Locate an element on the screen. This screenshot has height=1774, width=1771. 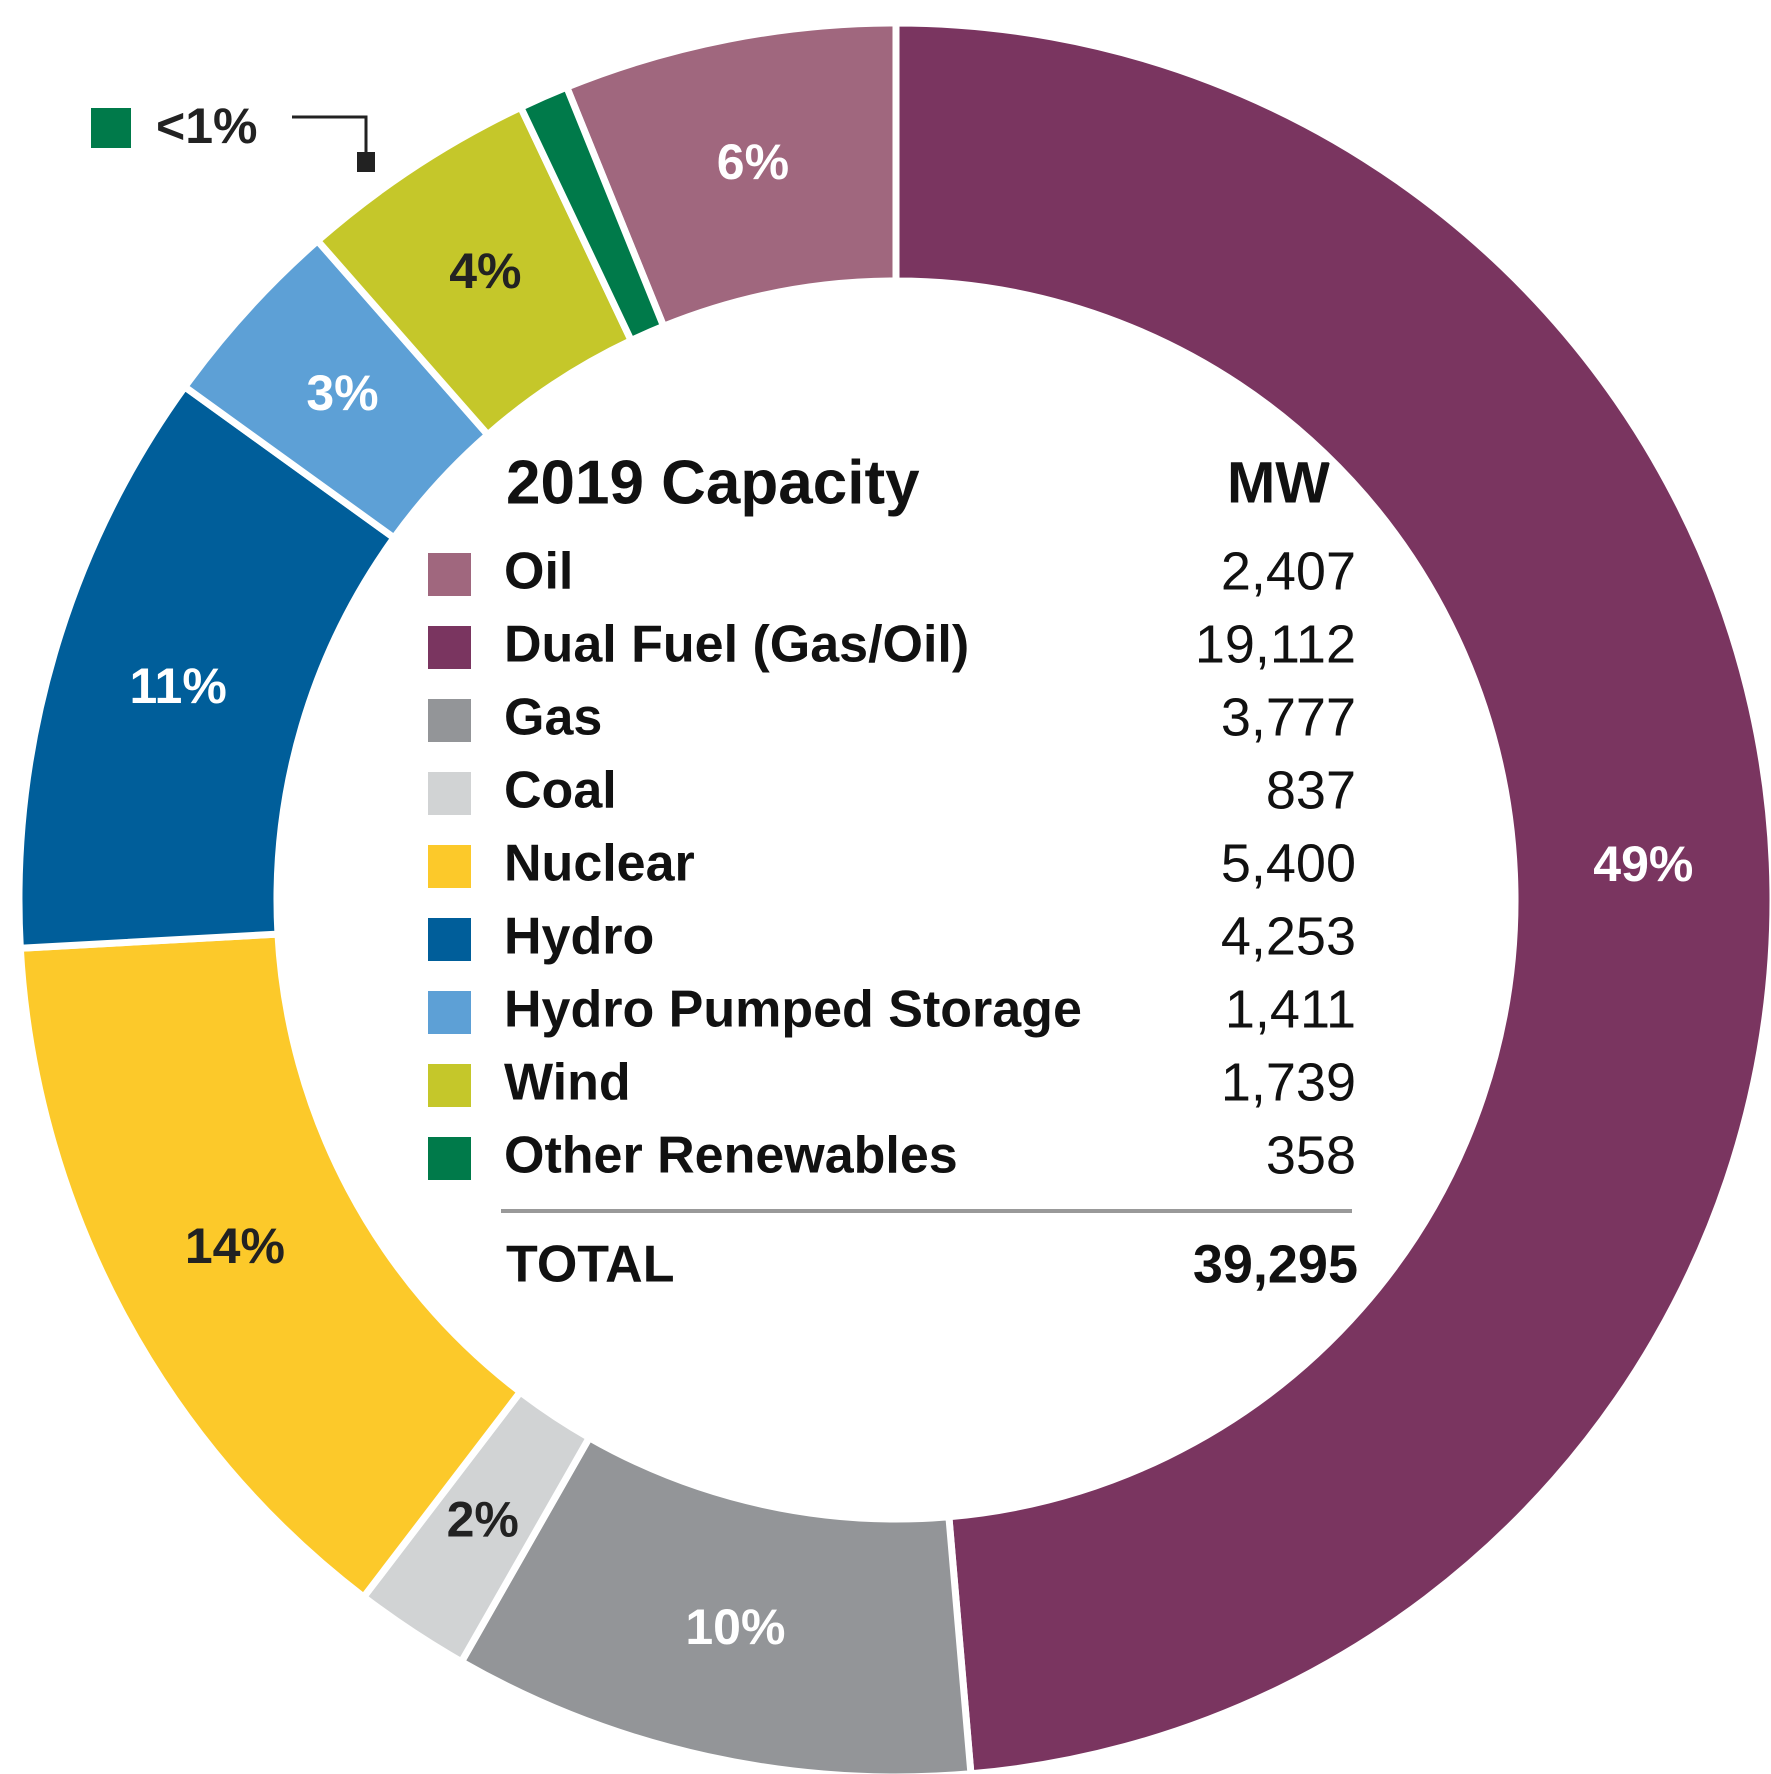
slice-label: 10% is located at coordinates (735, 1627).